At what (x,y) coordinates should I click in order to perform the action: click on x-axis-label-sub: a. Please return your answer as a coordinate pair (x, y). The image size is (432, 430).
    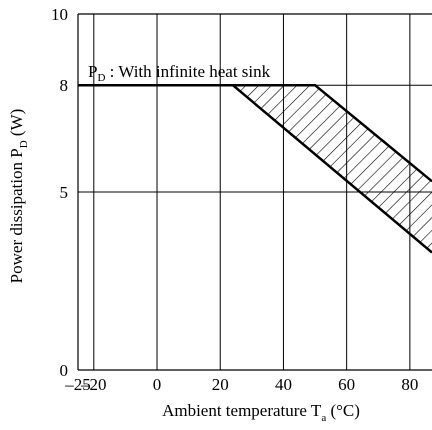
    Looking at the image, I should click on (323, 418).